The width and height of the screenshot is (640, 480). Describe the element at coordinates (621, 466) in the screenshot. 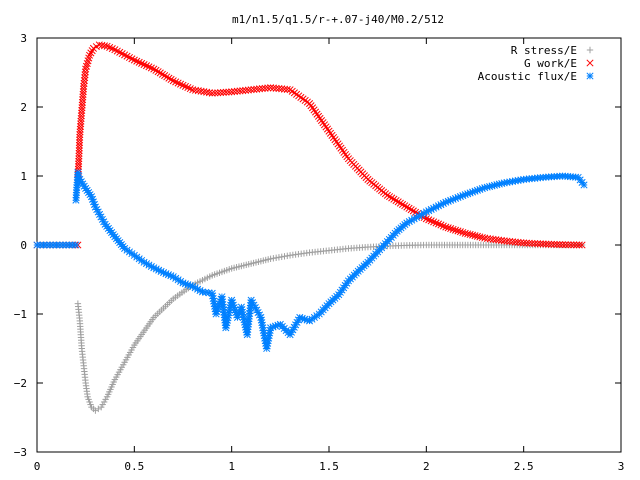

I see `x-tick-label: 3` at that location.